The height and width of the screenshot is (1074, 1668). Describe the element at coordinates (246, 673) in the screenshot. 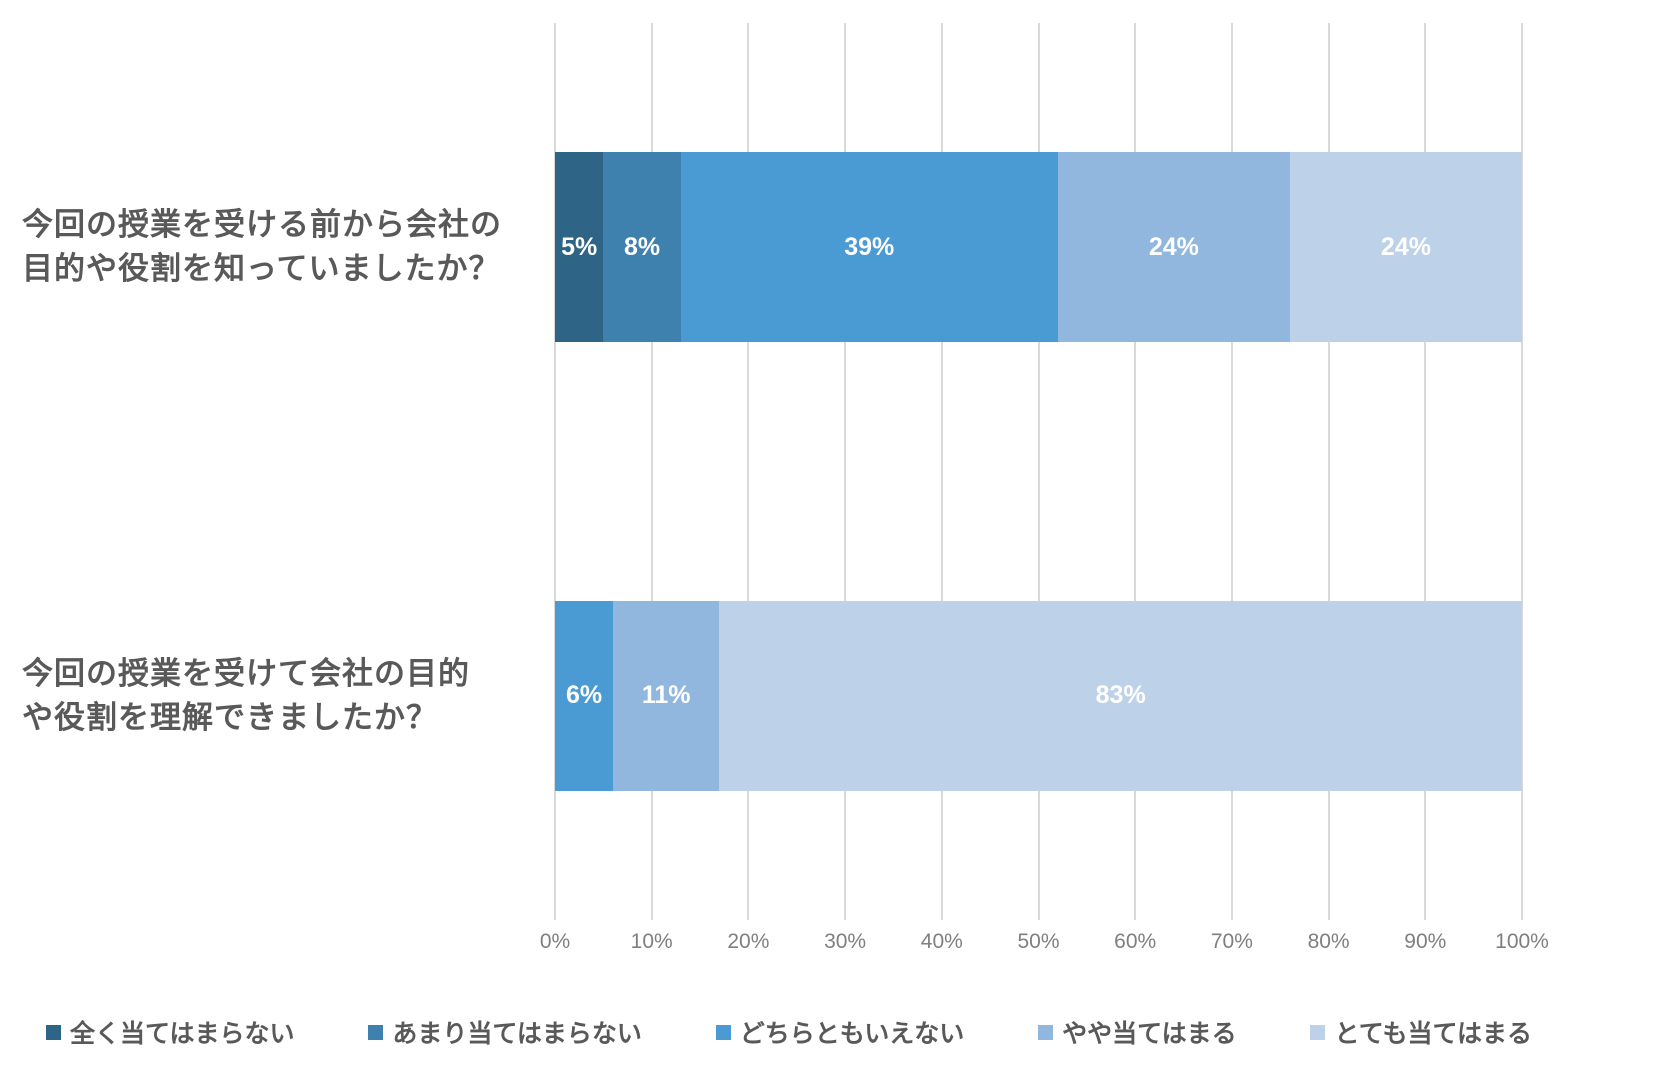

I see `category-label-line: 今回の授業を受けて会社の目的` at that location.